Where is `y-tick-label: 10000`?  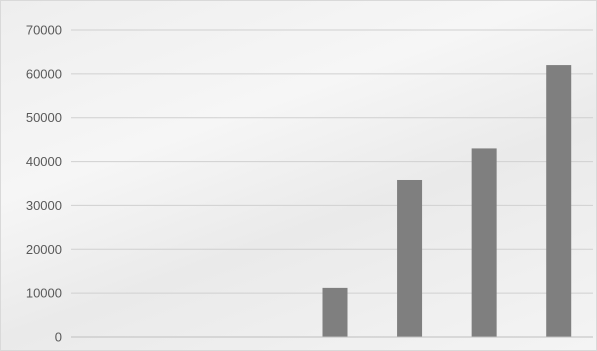
y-tick-label: 10000 is located at coordinates (44, 293).